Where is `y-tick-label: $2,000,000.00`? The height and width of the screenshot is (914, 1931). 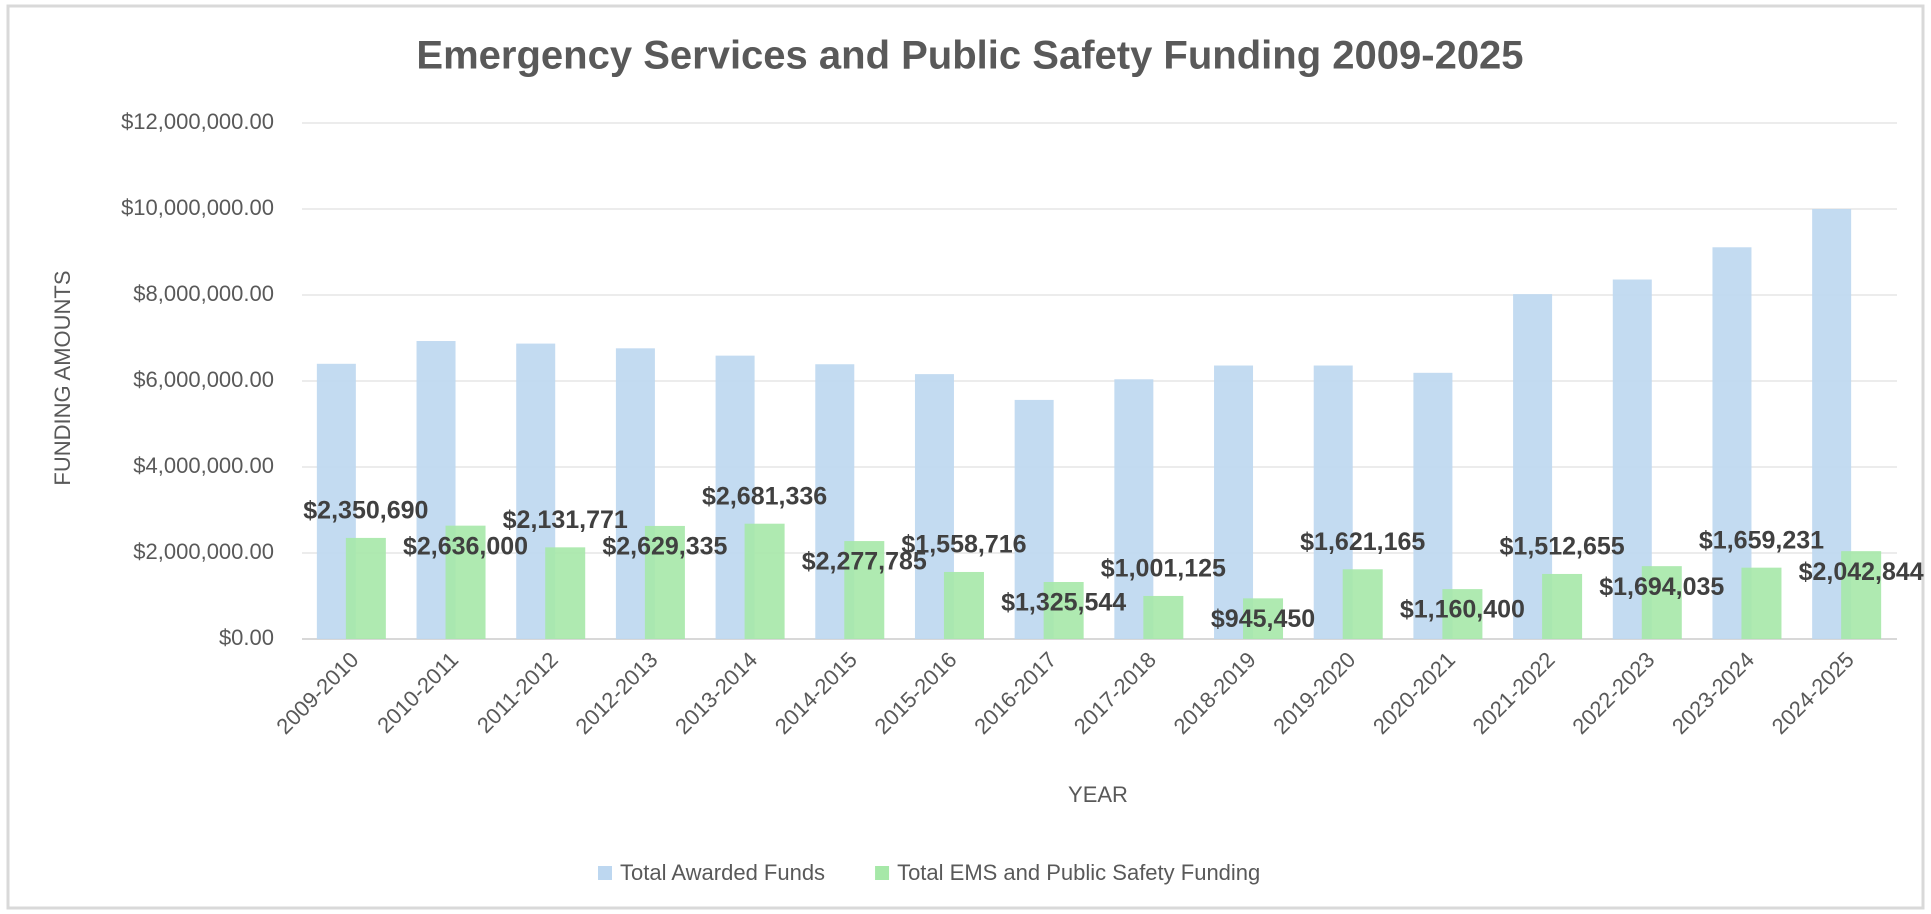 y-tick-label: $2,000,000.00 is located at coordinates (203, 551).